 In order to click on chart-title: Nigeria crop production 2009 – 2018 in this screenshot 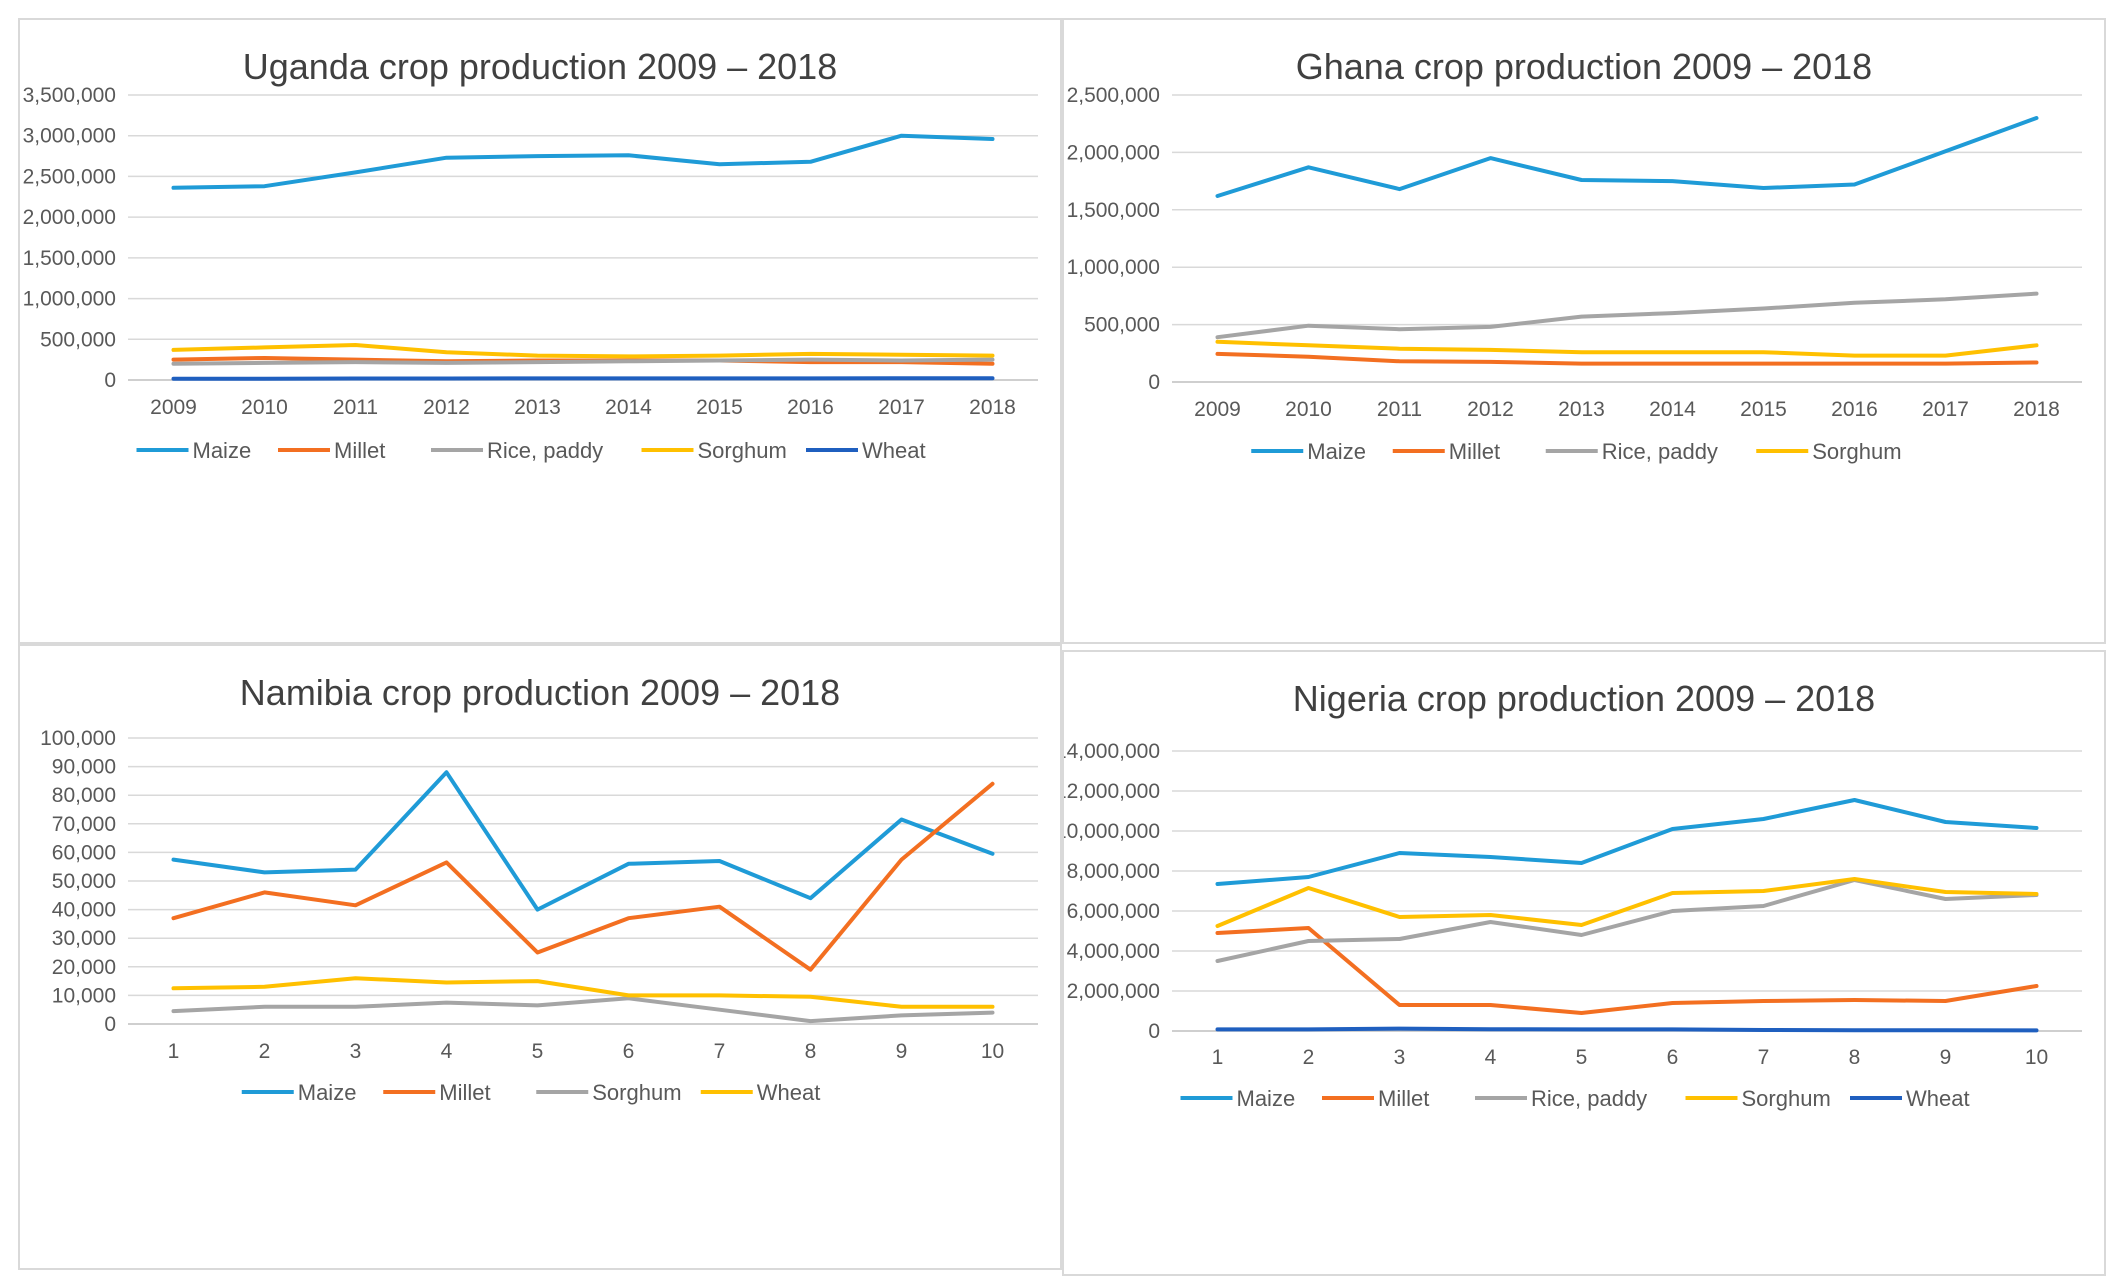, I will do `click(1584, 698)`.